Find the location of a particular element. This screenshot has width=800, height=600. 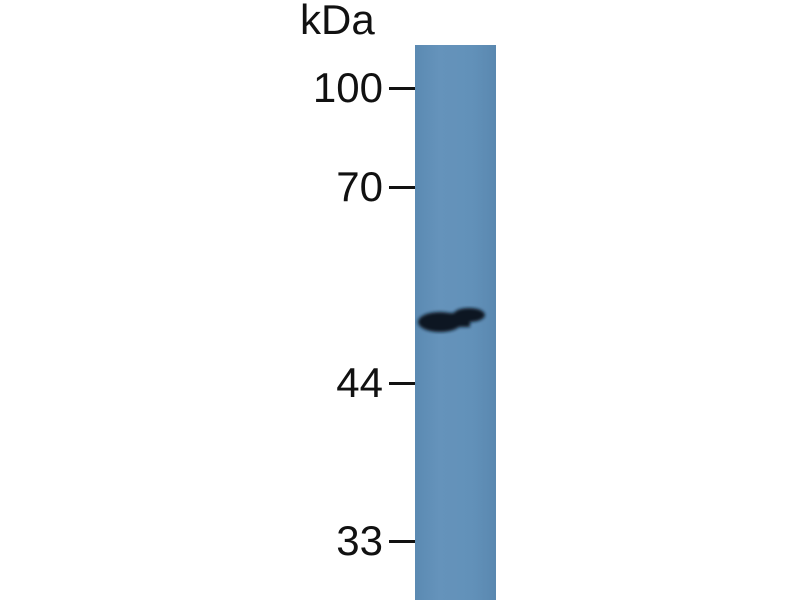

marker-label: 100 is located at coordinates (347, 87).